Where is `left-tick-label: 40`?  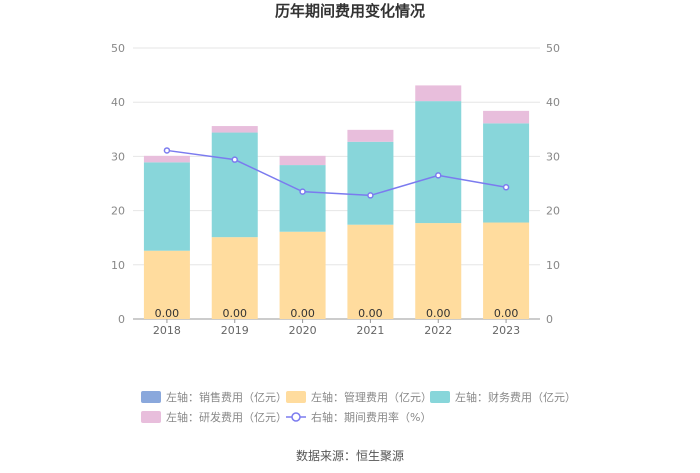 left-tick-label: 40 is located at coordinates (118, 102).